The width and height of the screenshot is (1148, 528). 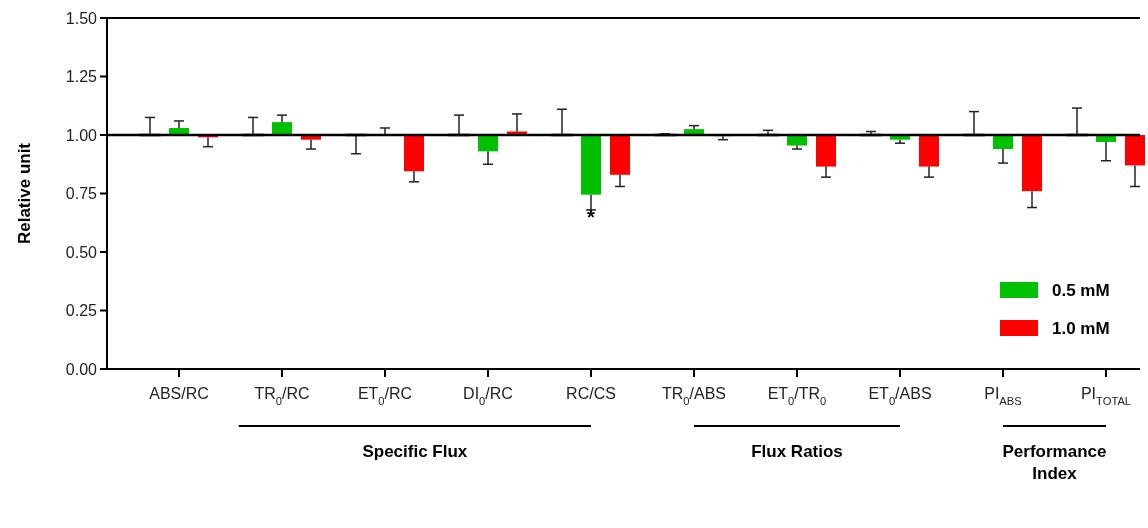 What do you see at coordinates (1054, 462) in the screenshot?
I see `text: Performance Index` at bounding box center [1054, 462].